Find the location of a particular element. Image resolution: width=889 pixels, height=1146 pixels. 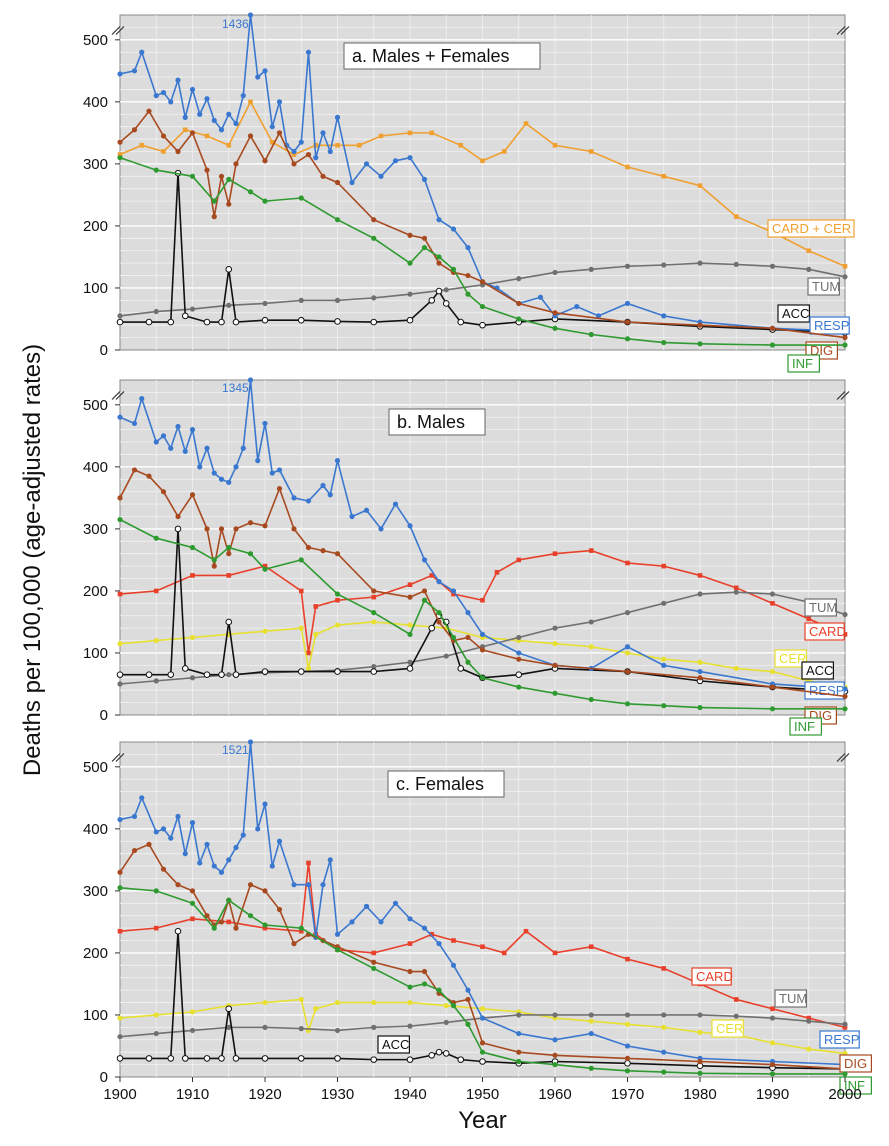

series-line is located at coordinates (482, 980).